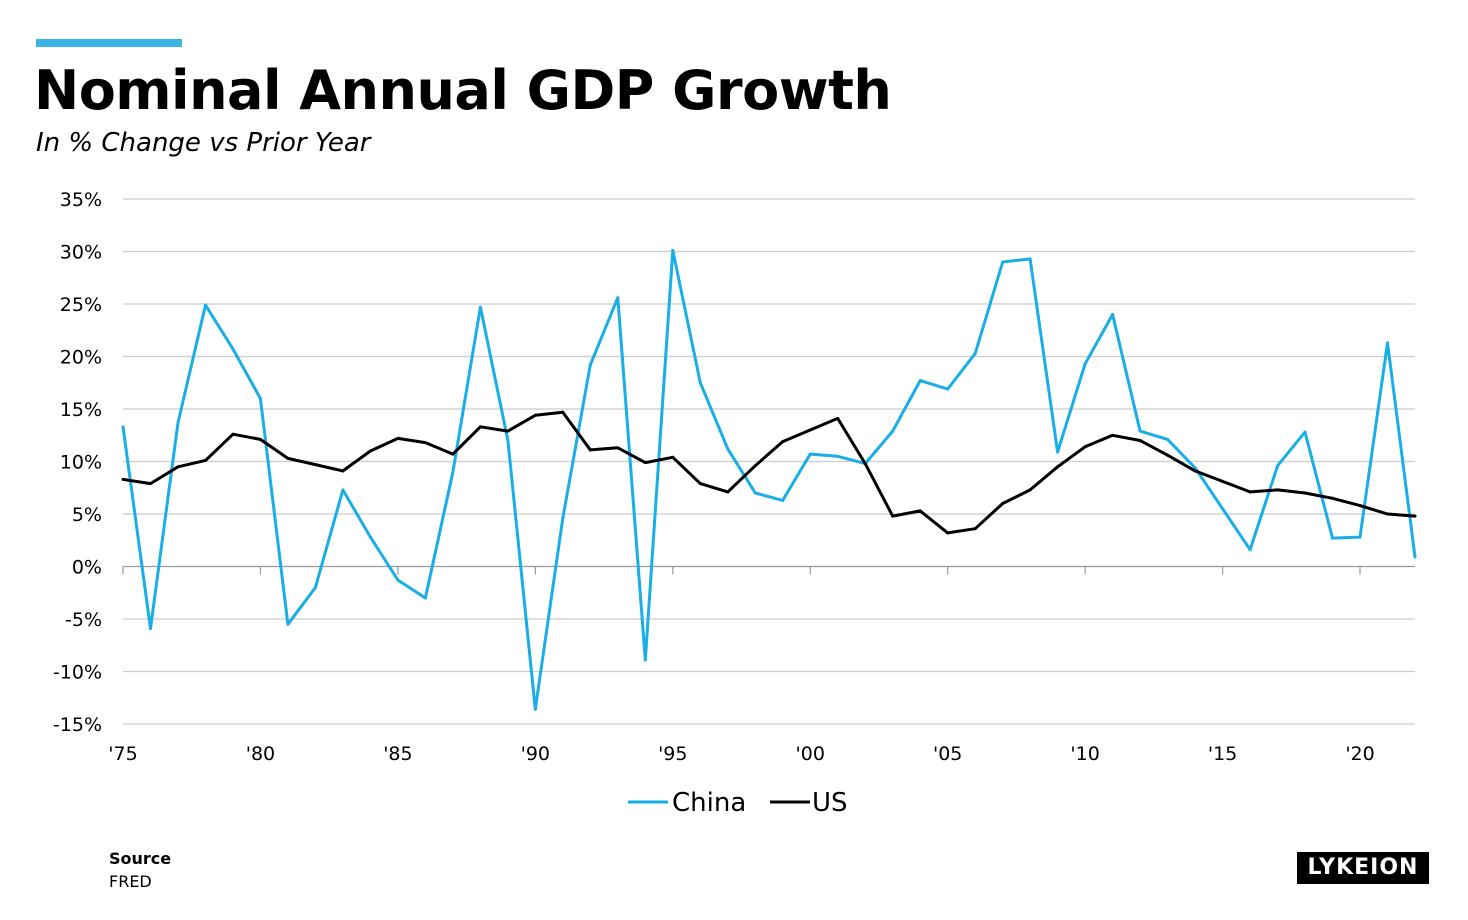  I want to click on legend: China US, so click(738, 803).